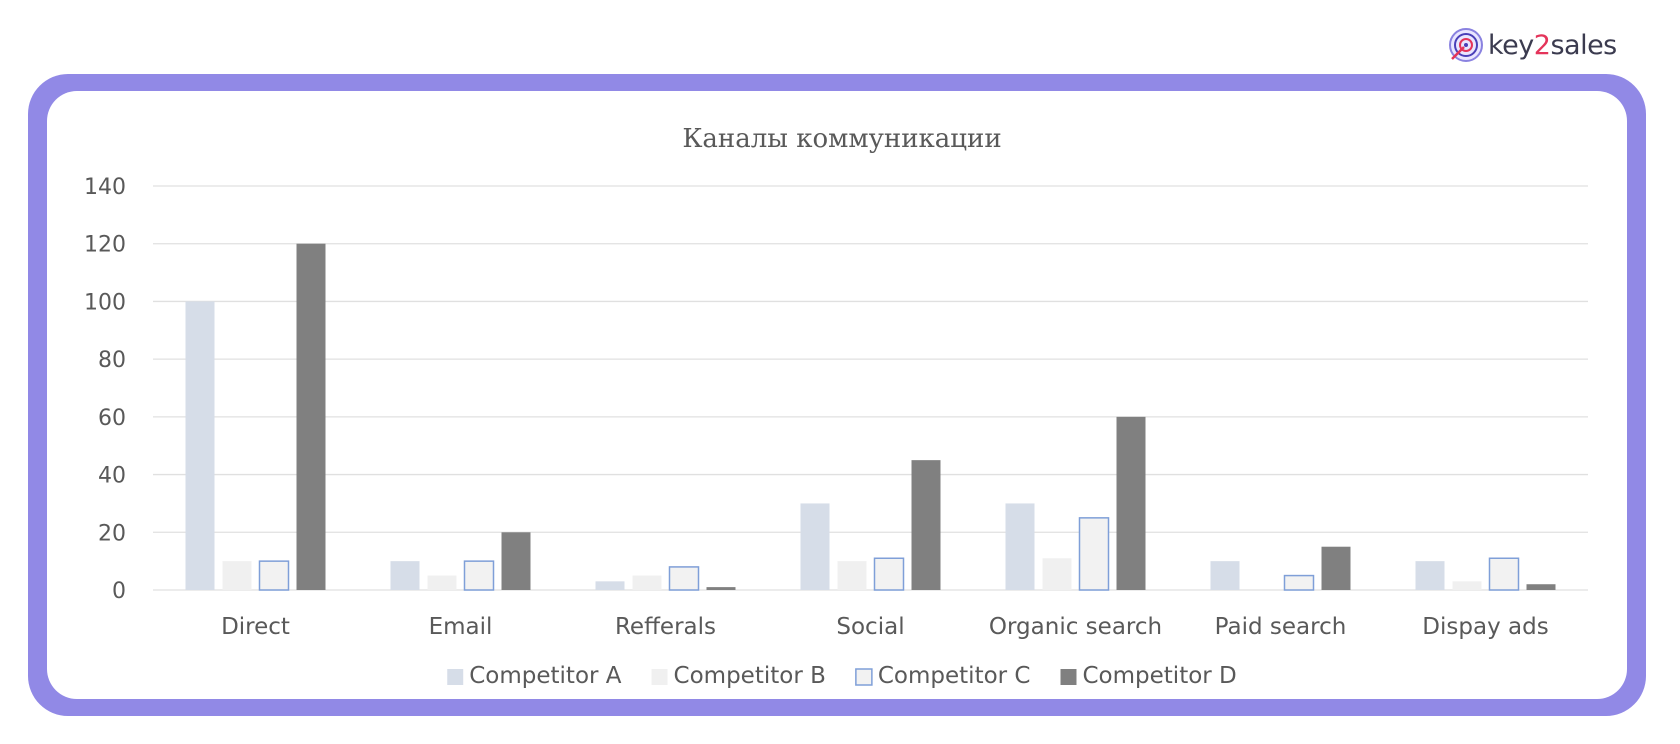 Image resolution: width=1680 pixels, height=744 pixels. What do you see at coordinates (1160, 676) in the screenshot?
I see `legend-label: Competitor D` at bounding box center [1160, 676].